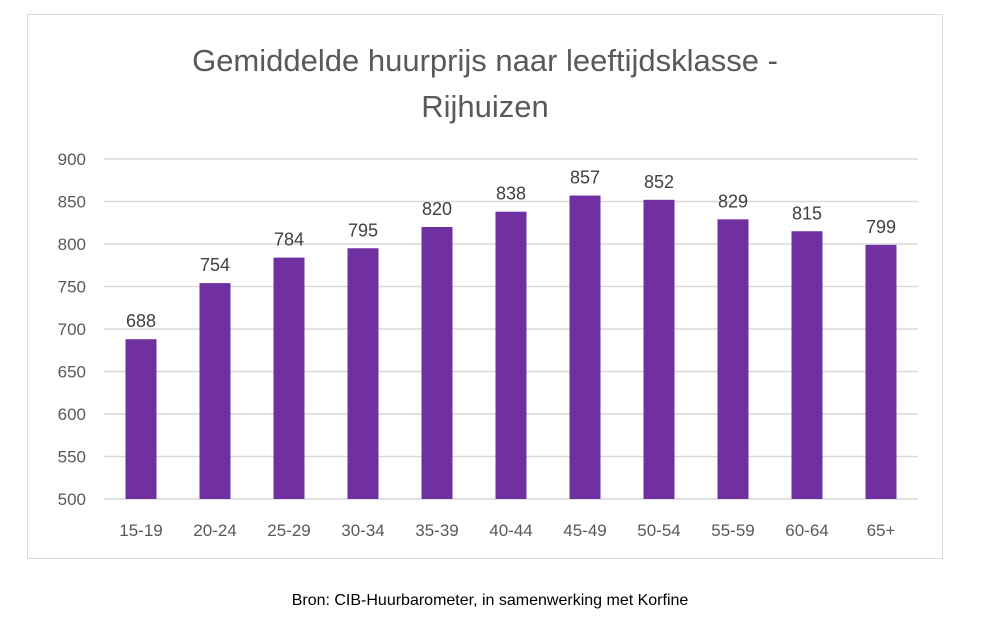  I want to click on y-tick-label: 850, so click(72, 202).